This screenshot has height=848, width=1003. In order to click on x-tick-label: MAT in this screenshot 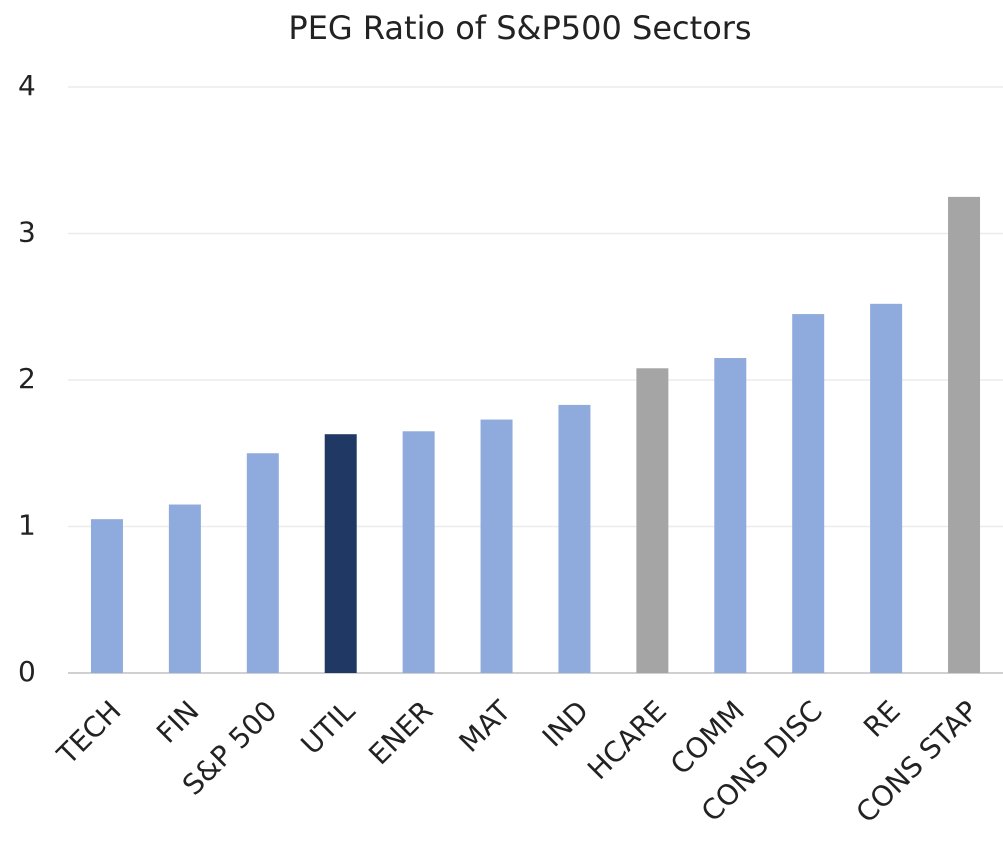, I will do `click(485, 726)`.